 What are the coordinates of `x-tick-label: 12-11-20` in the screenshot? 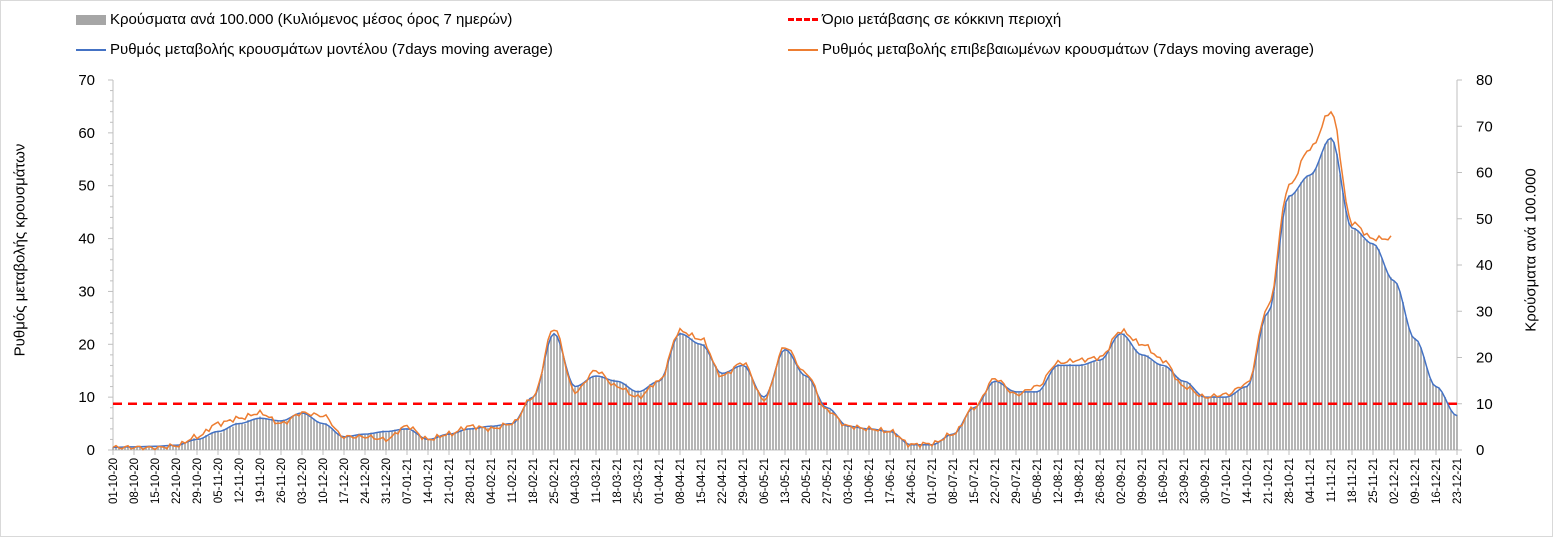 It's located at (240, 480).